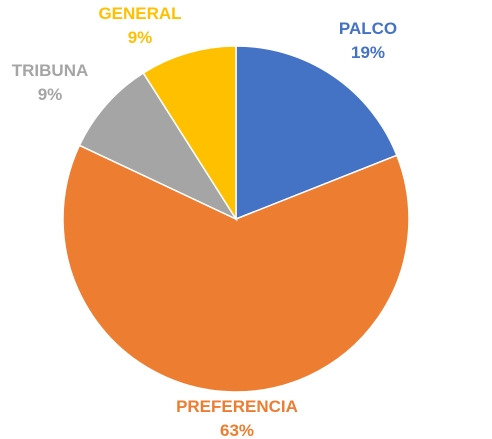 The height and width of the screenshot is (439, 492). Describe the element at coordinates (237, 430) in the screenshot. I see `data-label-preferencia-percent: 63%` at that location.